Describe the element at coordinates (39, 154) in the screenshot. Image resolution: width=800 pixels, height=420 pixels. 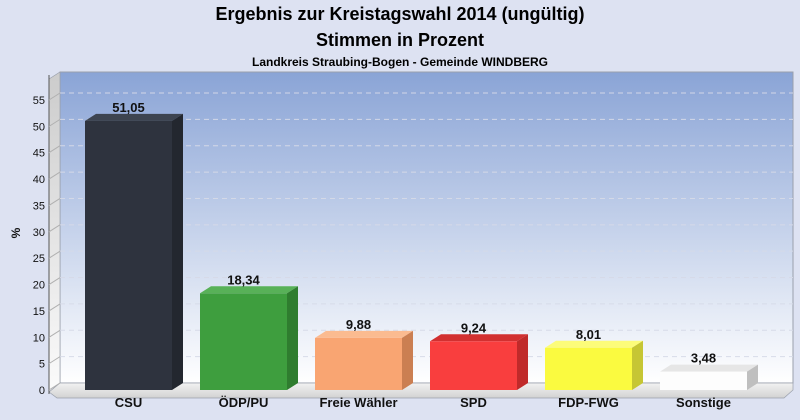
I see `y-tick-label: 45` at that location.